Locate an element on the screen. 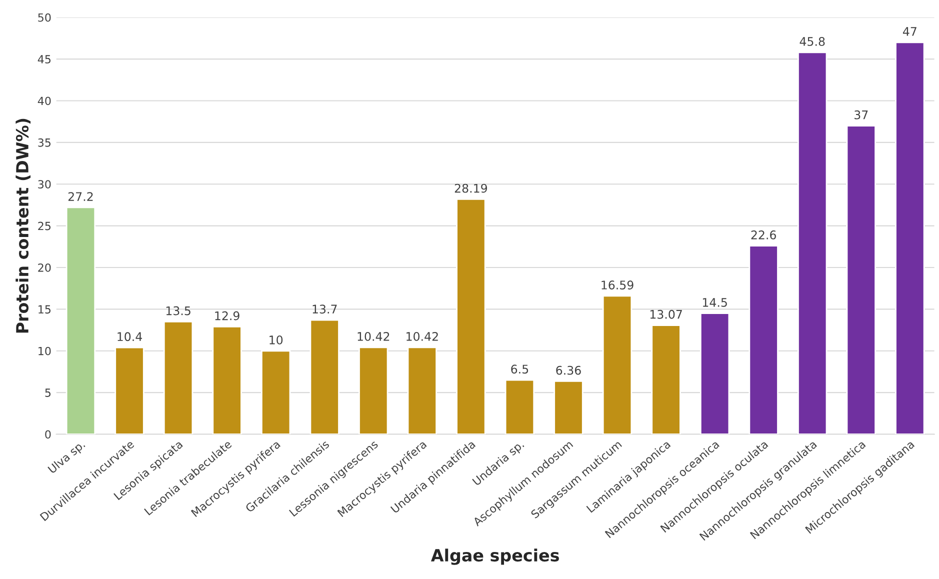 The height and width of the screenshot is (579, 939). data-label: 16.59 is located at coordinates (618, 285).